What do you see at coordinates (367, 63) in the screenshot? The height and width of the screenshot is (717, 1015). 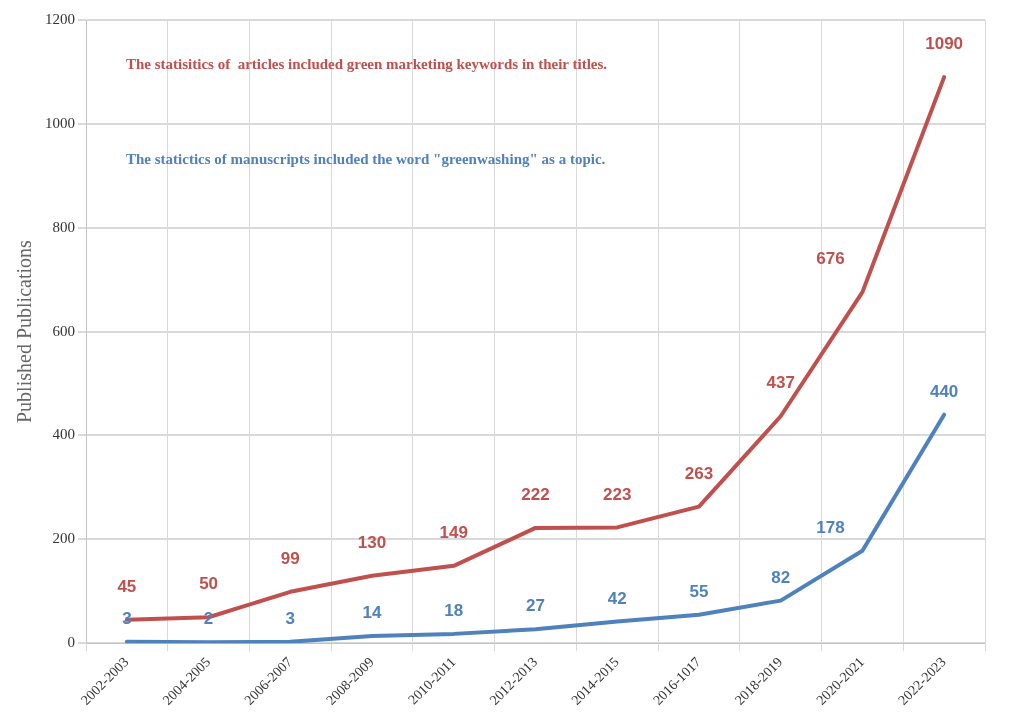 I see `text: The statisitics of articles included green marketing keywords in their titles.` at bounding box center [367, 63].